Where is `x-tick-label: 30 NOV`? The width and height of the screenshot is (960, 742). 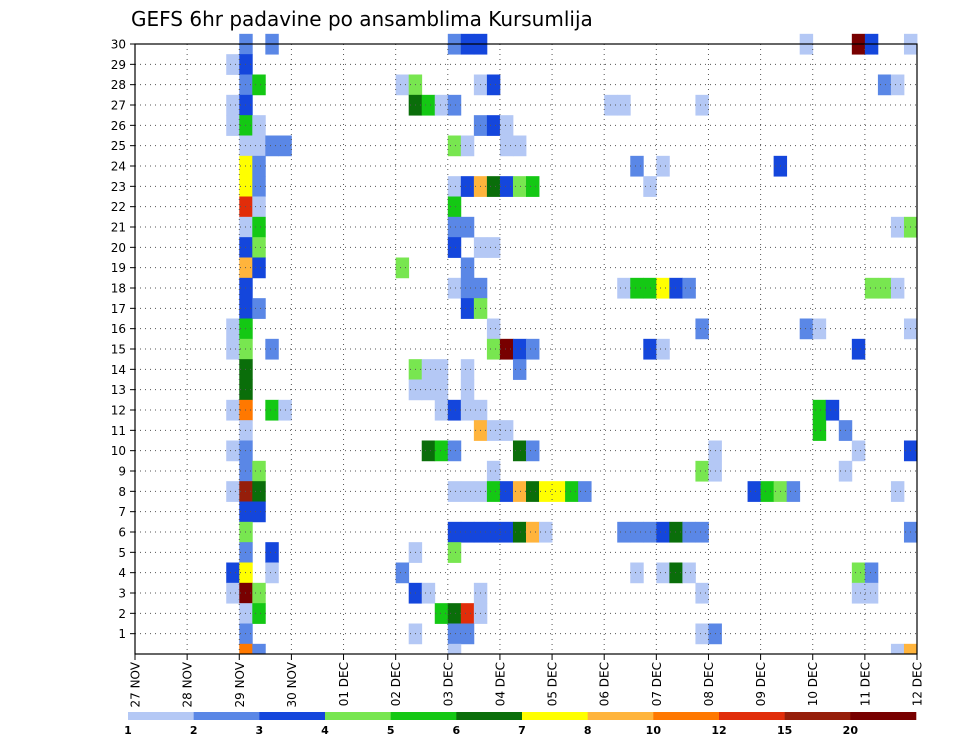 x-tick-label: 30 NOV is located at coordinates (292, 684).